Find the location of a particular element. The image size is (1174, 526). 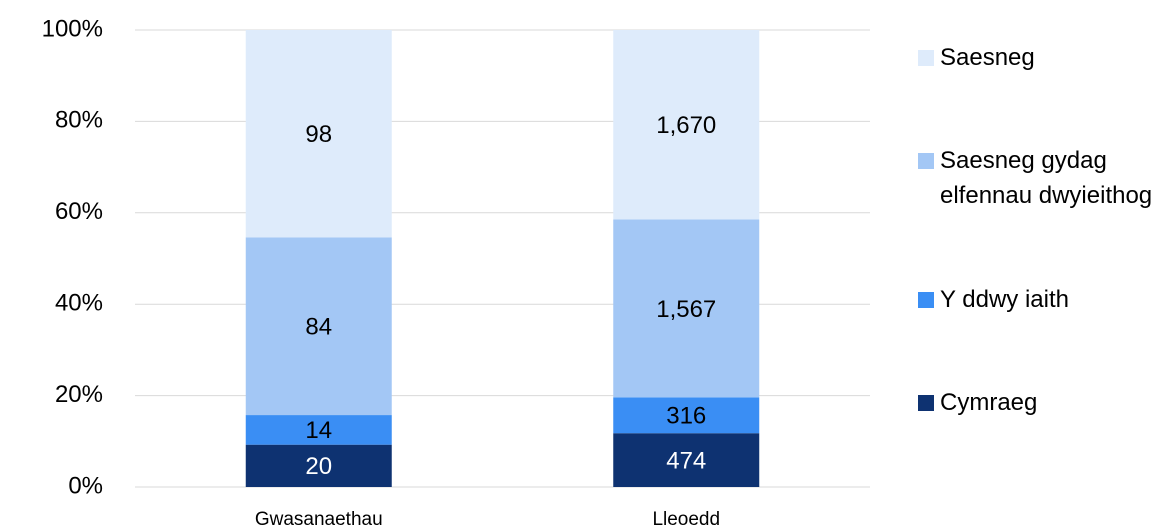

value-label: 316 is located at coordinates (686, 416).